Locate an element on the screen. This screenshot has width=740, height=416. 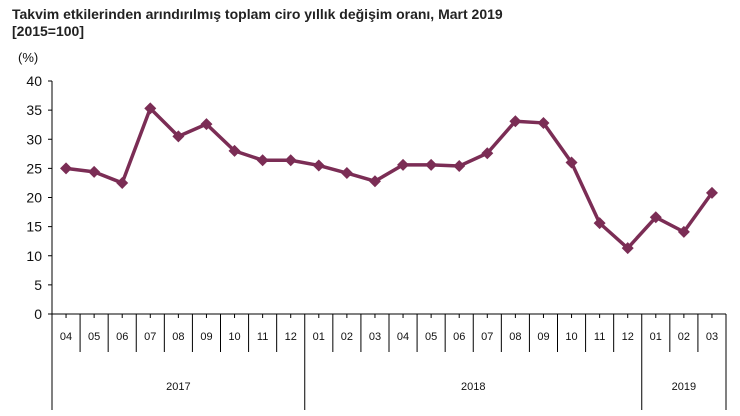
year-label: 2018 is located at coordinates (473, 387).